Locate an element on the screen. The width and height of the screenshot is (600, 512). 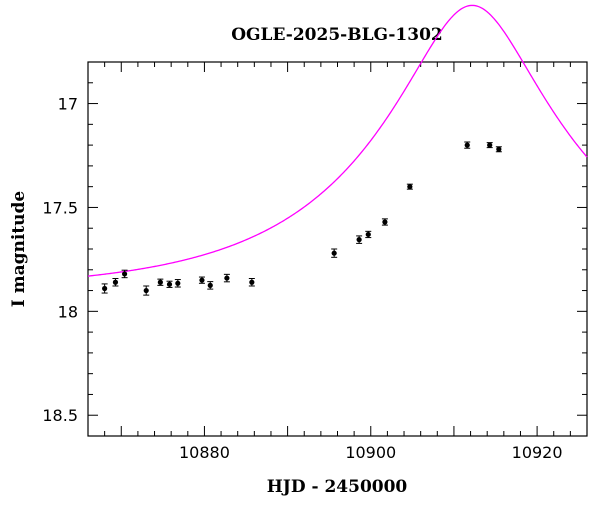
chart-title: OGLE-2025-BLG-1302 is located at coordinates (337, 35).